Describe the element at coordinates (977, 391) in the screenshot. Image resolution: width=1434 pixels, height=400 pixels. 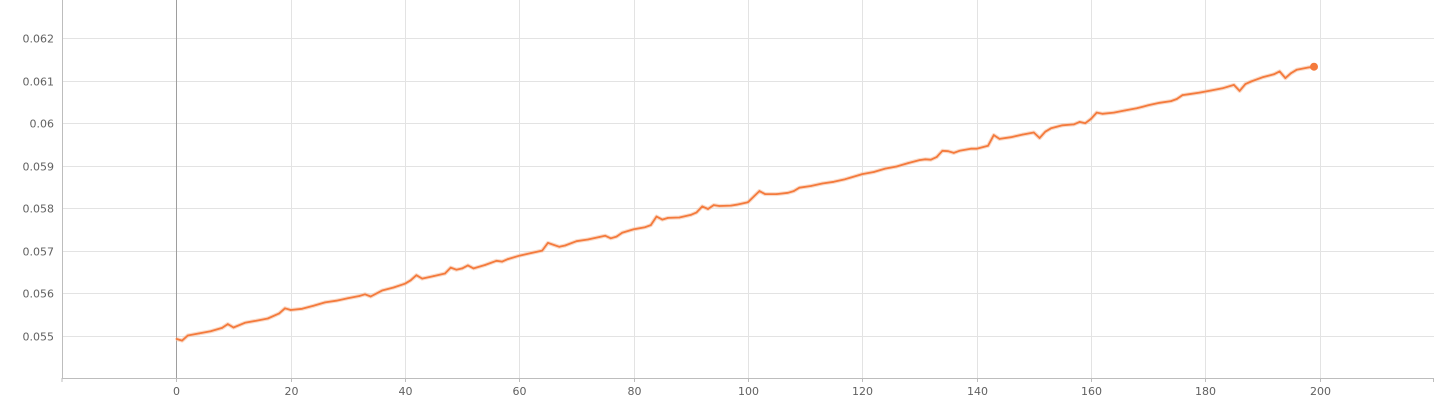
I see `x-tick-label: 140` at that location.